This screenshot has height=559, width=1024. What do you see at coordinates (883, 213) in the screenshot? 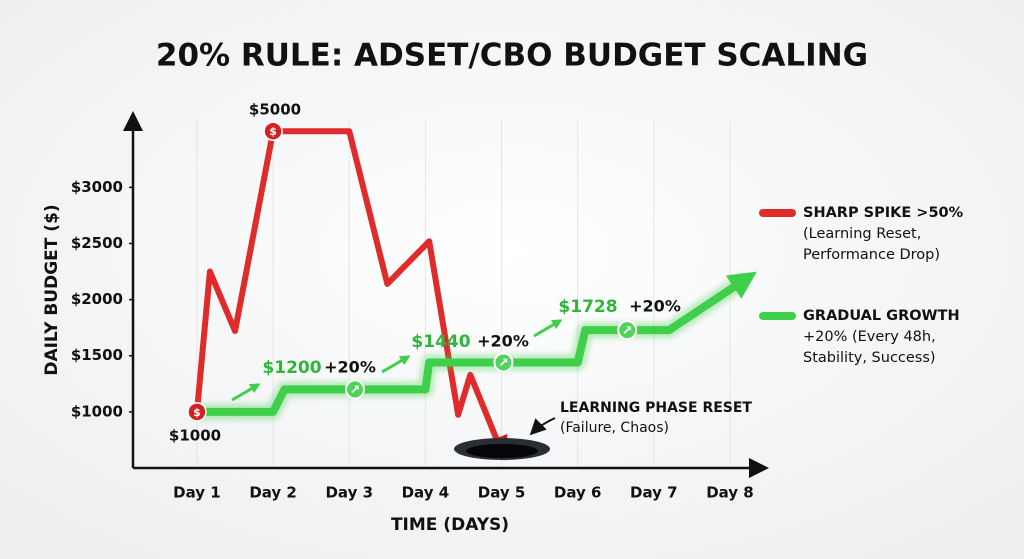
I see `legend-label: SHARP SPIKE >50%` at bounding box center [883, 213].